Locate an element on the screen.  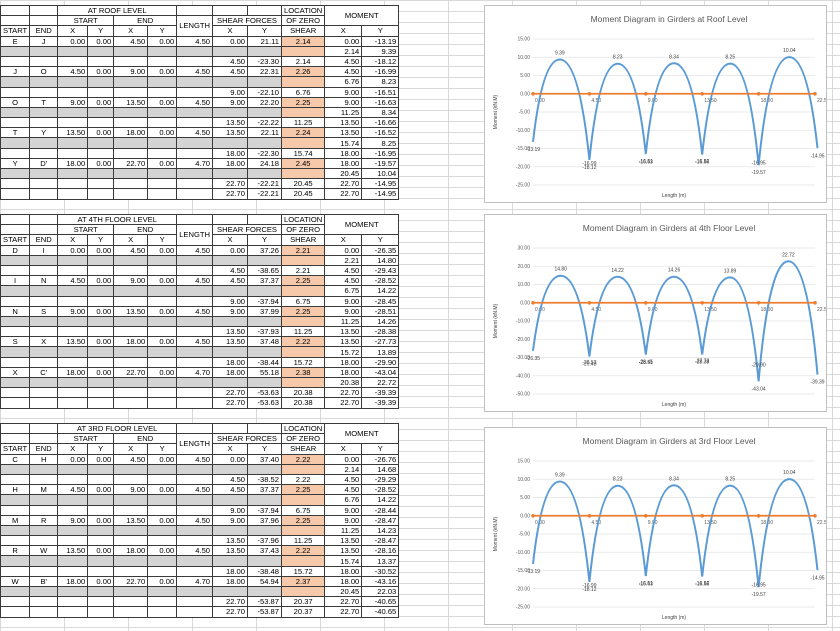
moment-y: -27.73 is located at coordinates (380, 342).